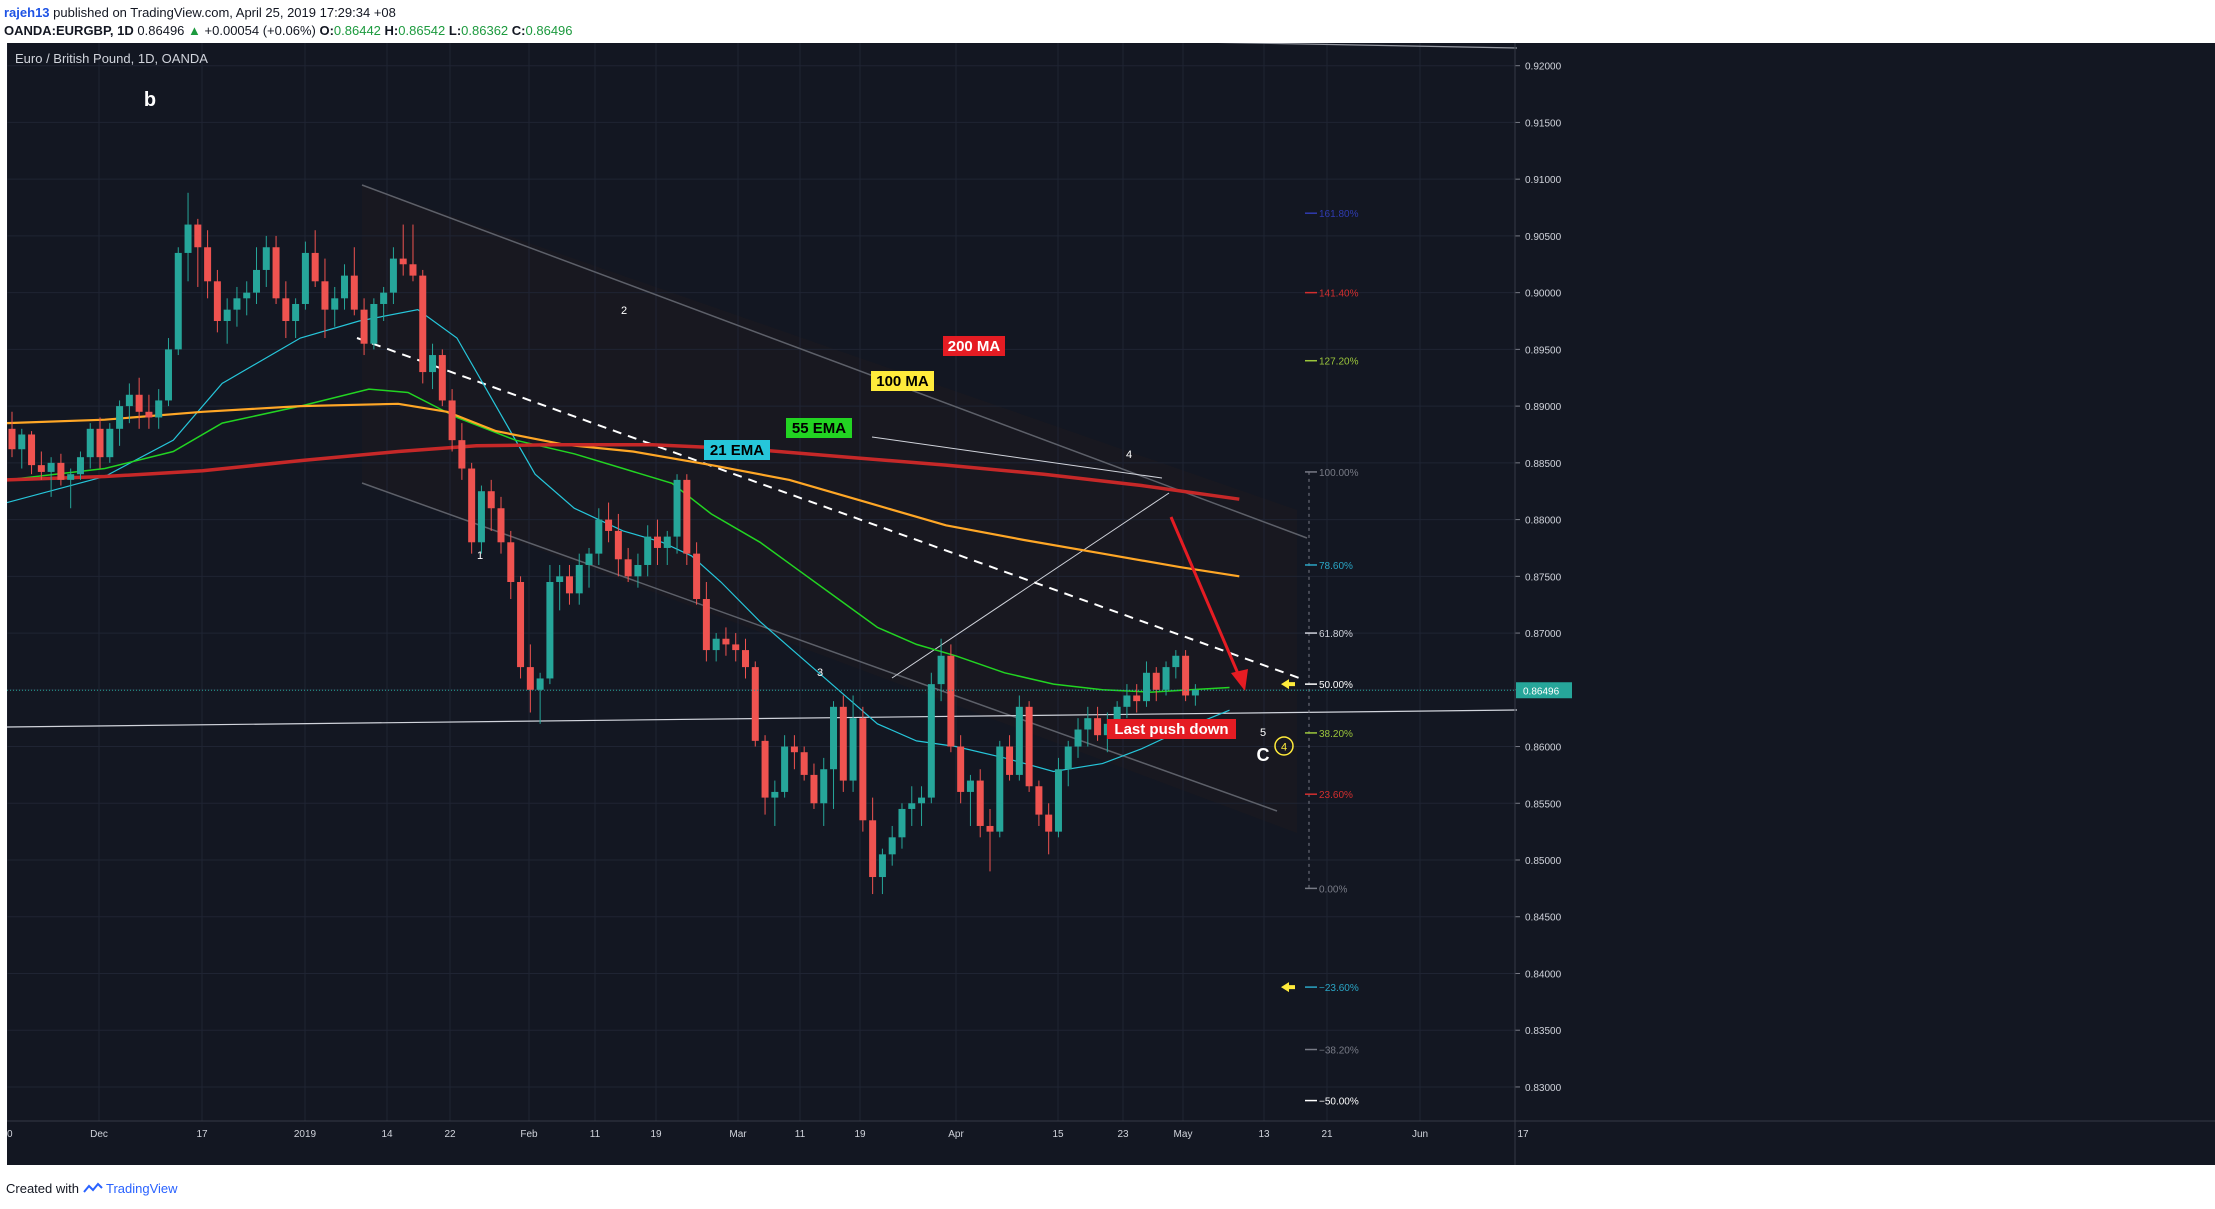  What do you see at coordinates (1336, 634) in the screenshot?
I see `fib-label: 61.80%` at bounding box center [1336, 634].